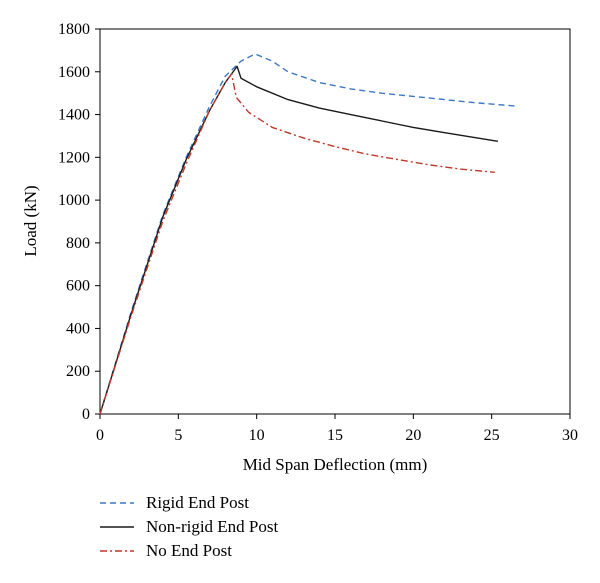 Image resolution: width=600 pixels, height=583 pixels. I want to click on y-tick-label: 1800, so click(74, 29).